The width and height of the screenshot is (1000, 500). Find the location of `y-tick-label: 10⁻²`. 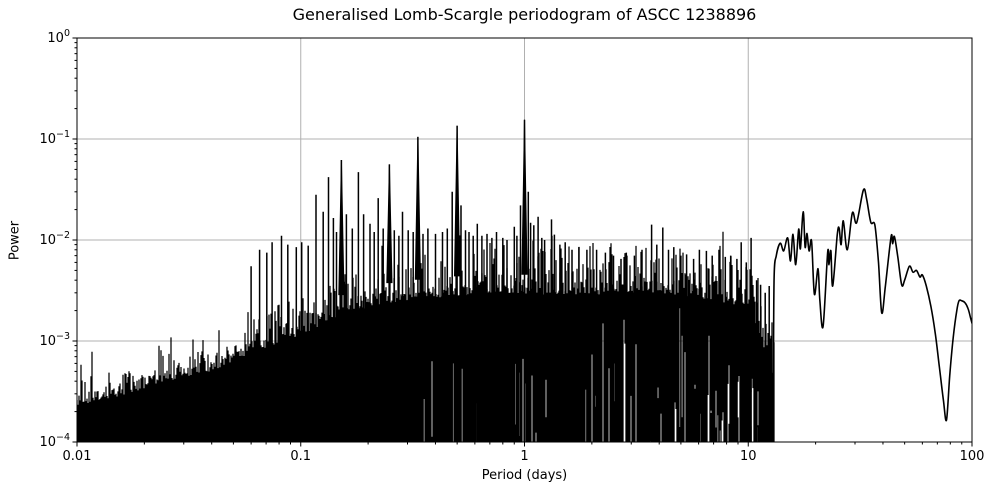

y-tick-label: 10⁻² is located at coordinates (54, 239).